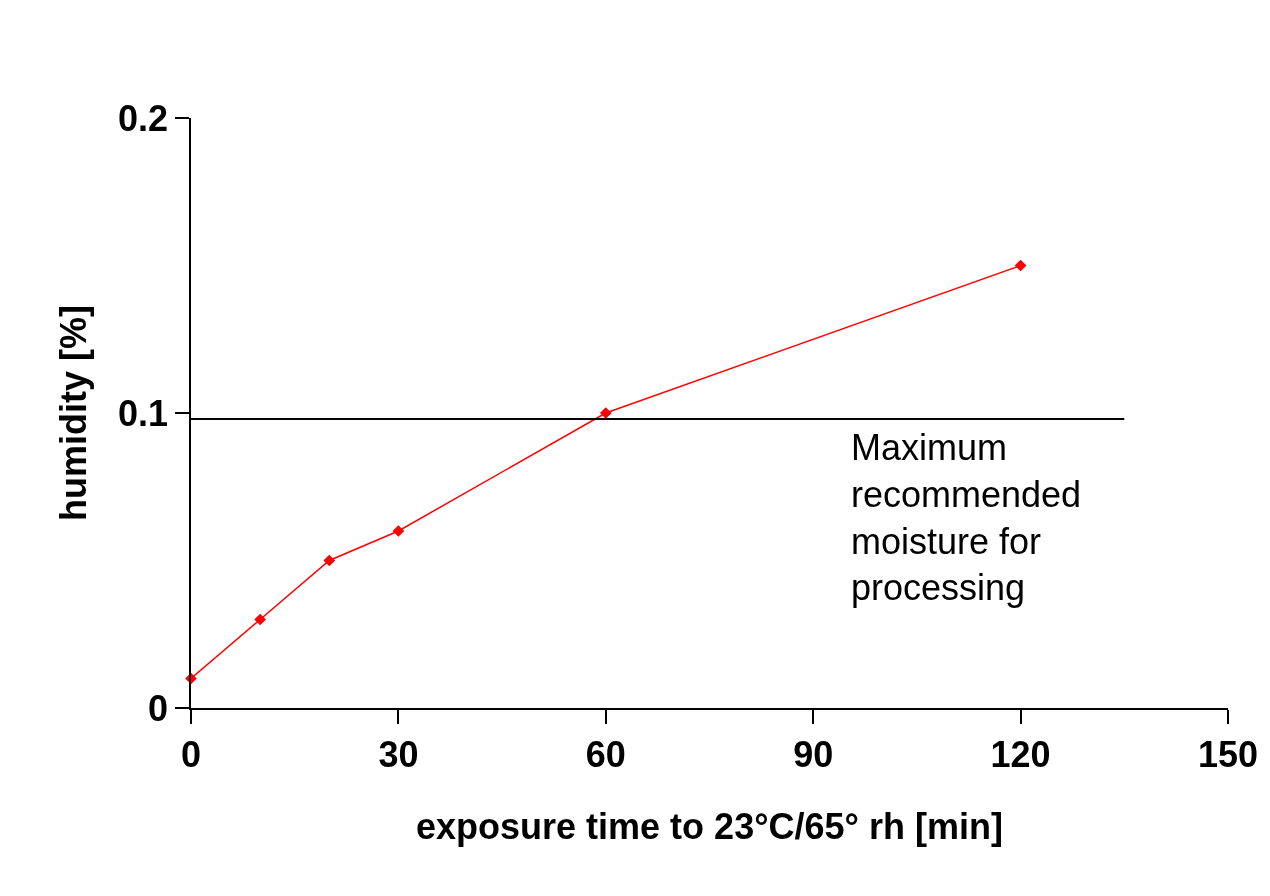  I want to click on y-tick-label: 0, so click(158, 708).